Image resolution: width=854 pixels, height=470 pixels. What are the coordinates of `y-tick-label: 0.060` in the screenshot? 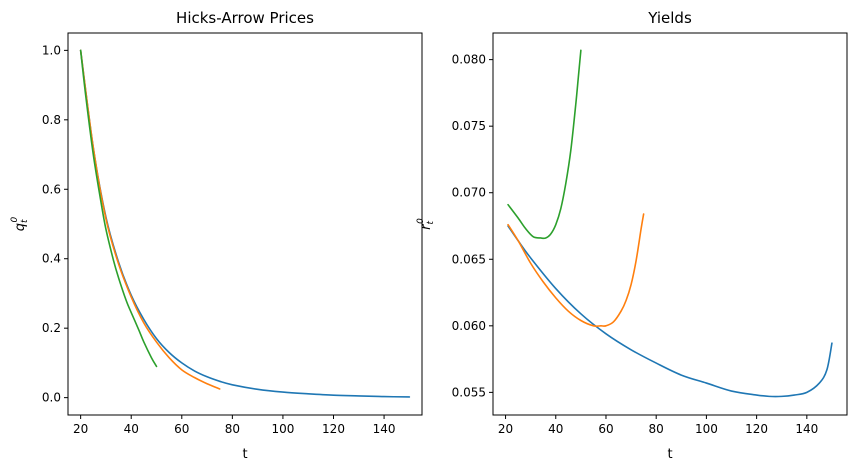 It's located at (469, 326).